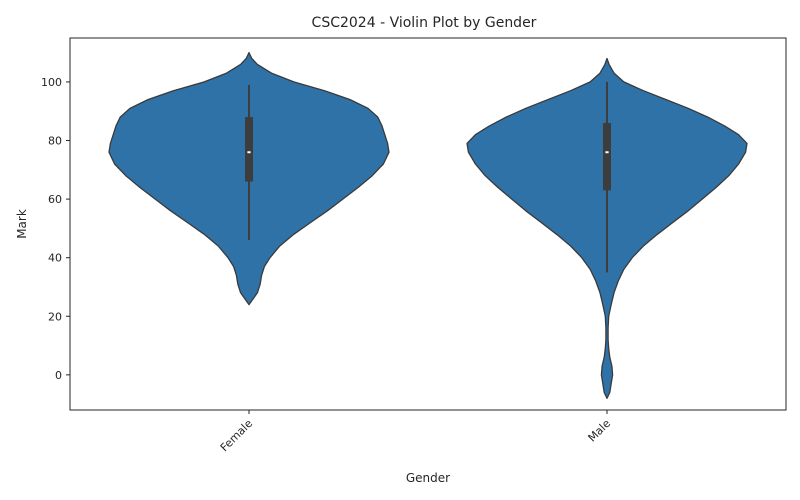 This screenshot has width=800, height=500. What do you see at coordinates (58, 375) in the screenshot?
I see `y-tick-label: 0` at bounding box center [58, 375].